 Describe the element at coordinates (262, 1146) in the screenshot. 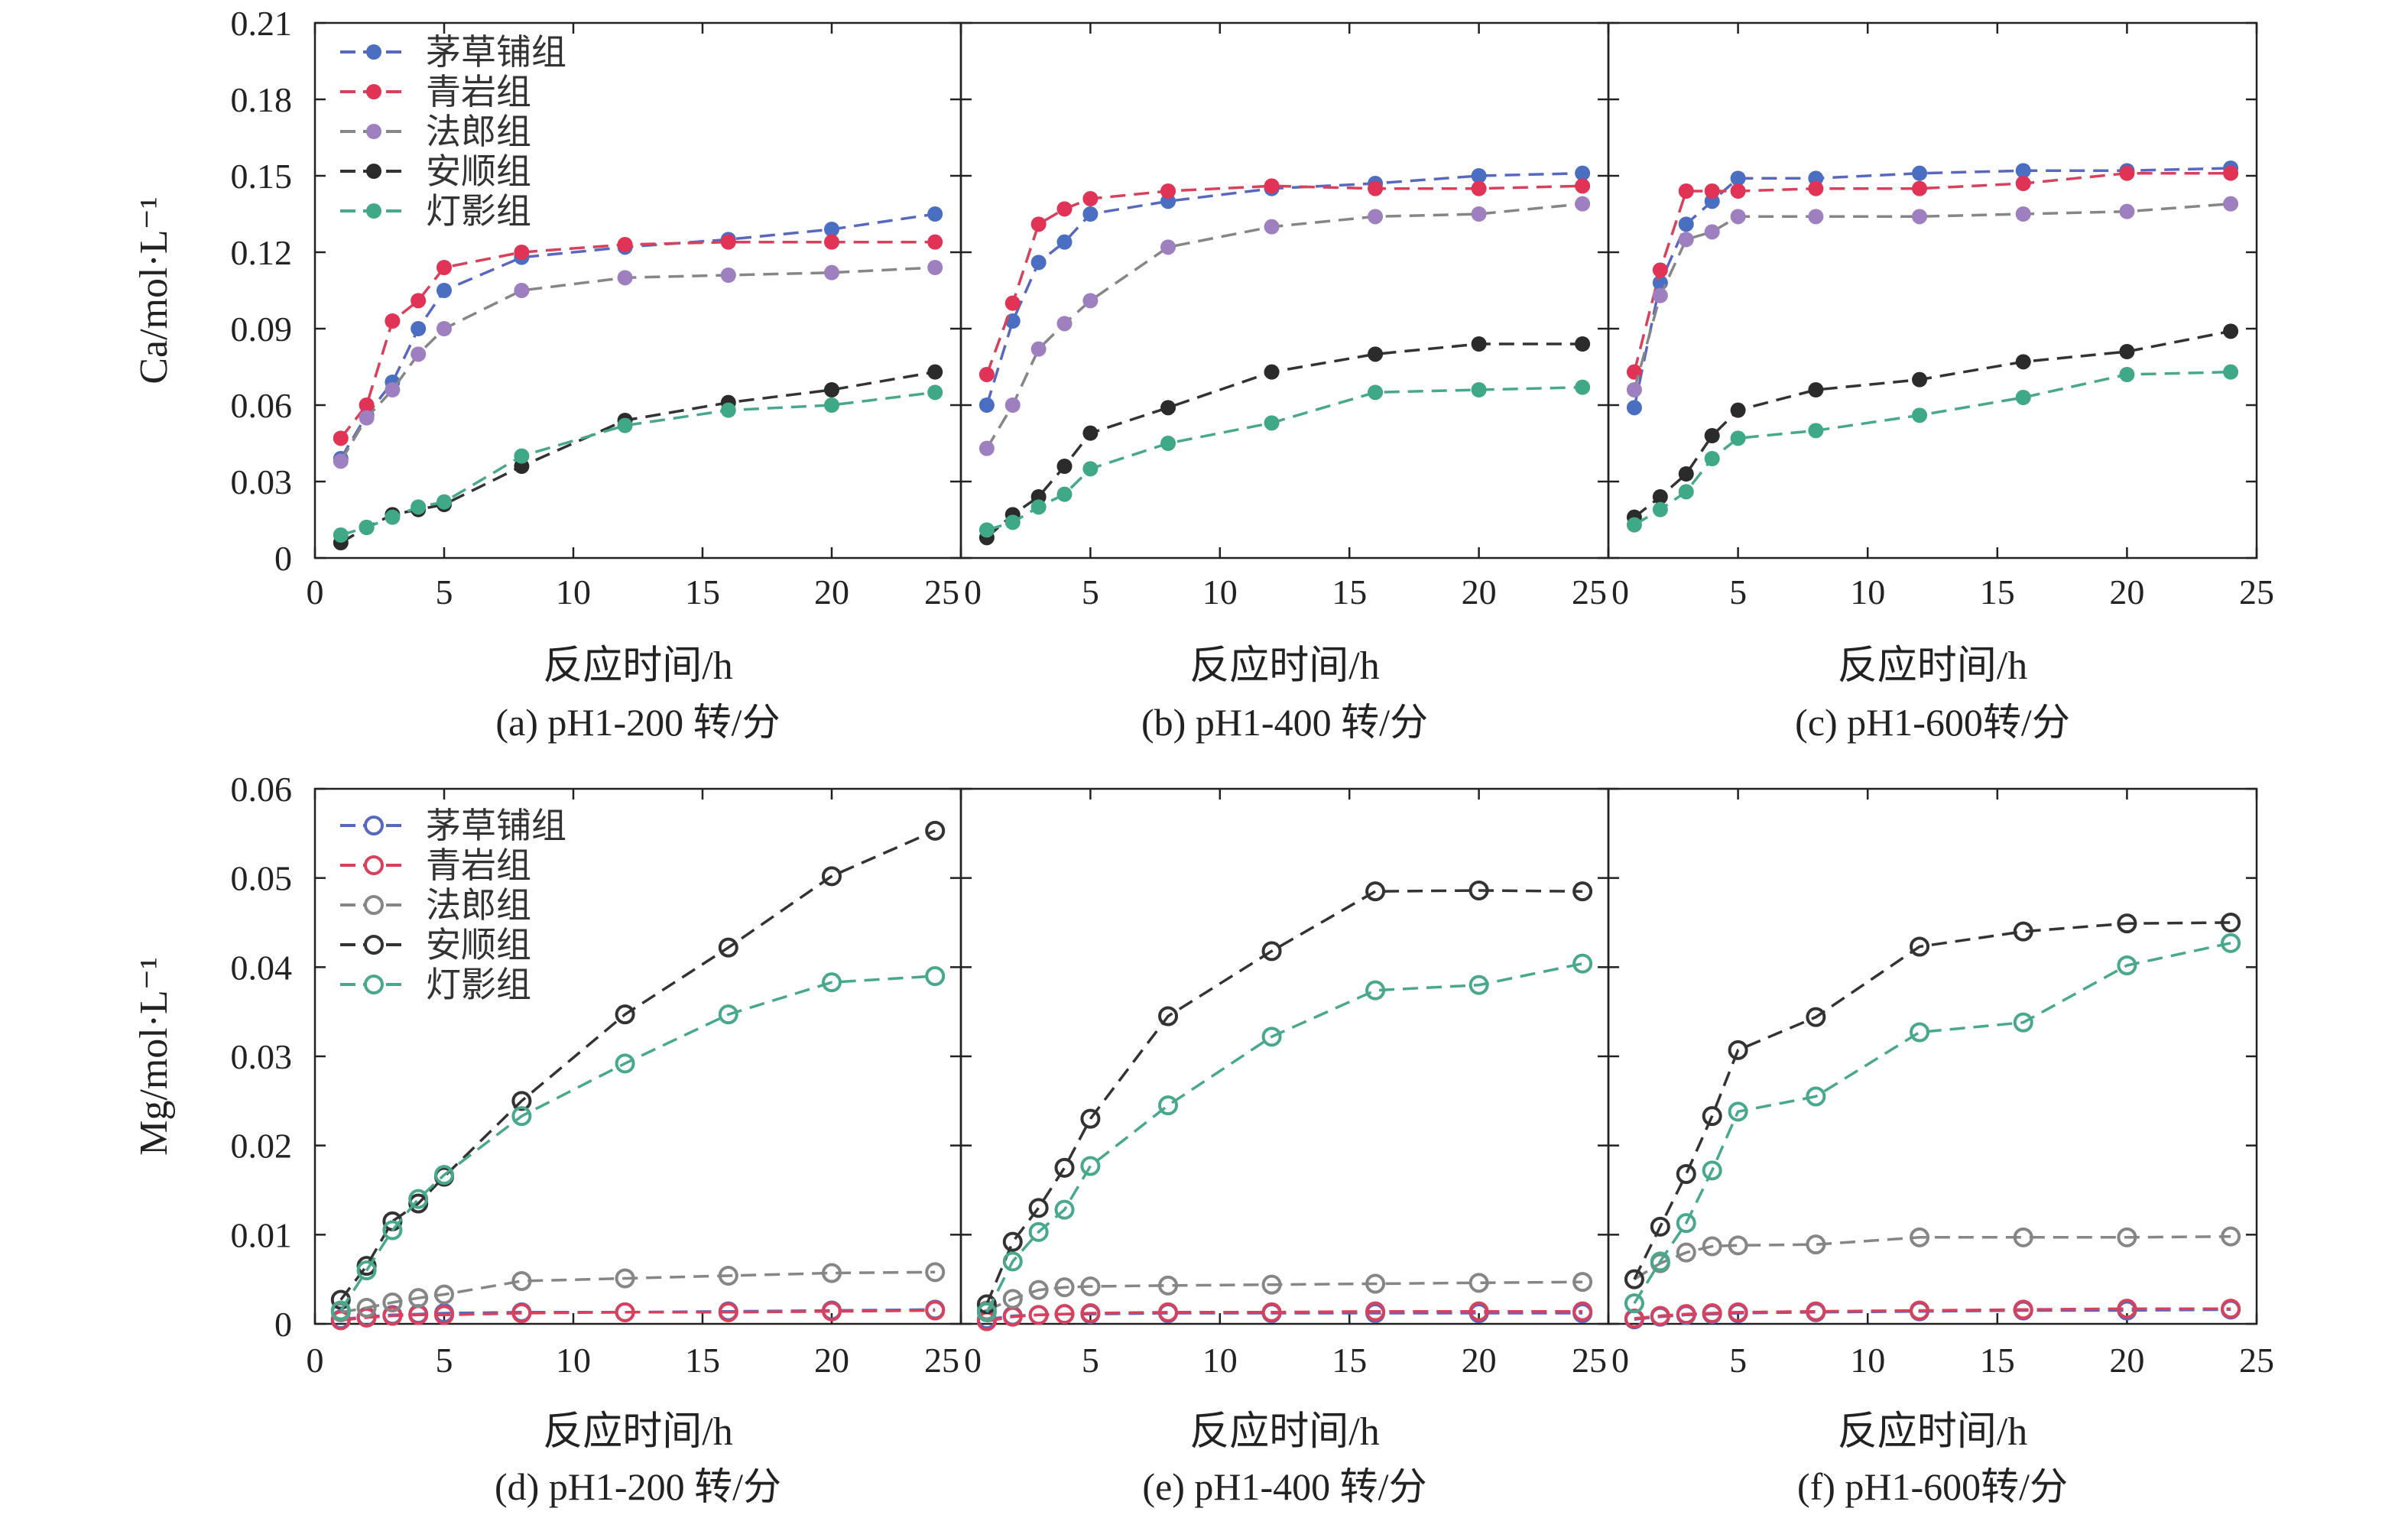

I see `y-tick-label: 0.02` at that location.